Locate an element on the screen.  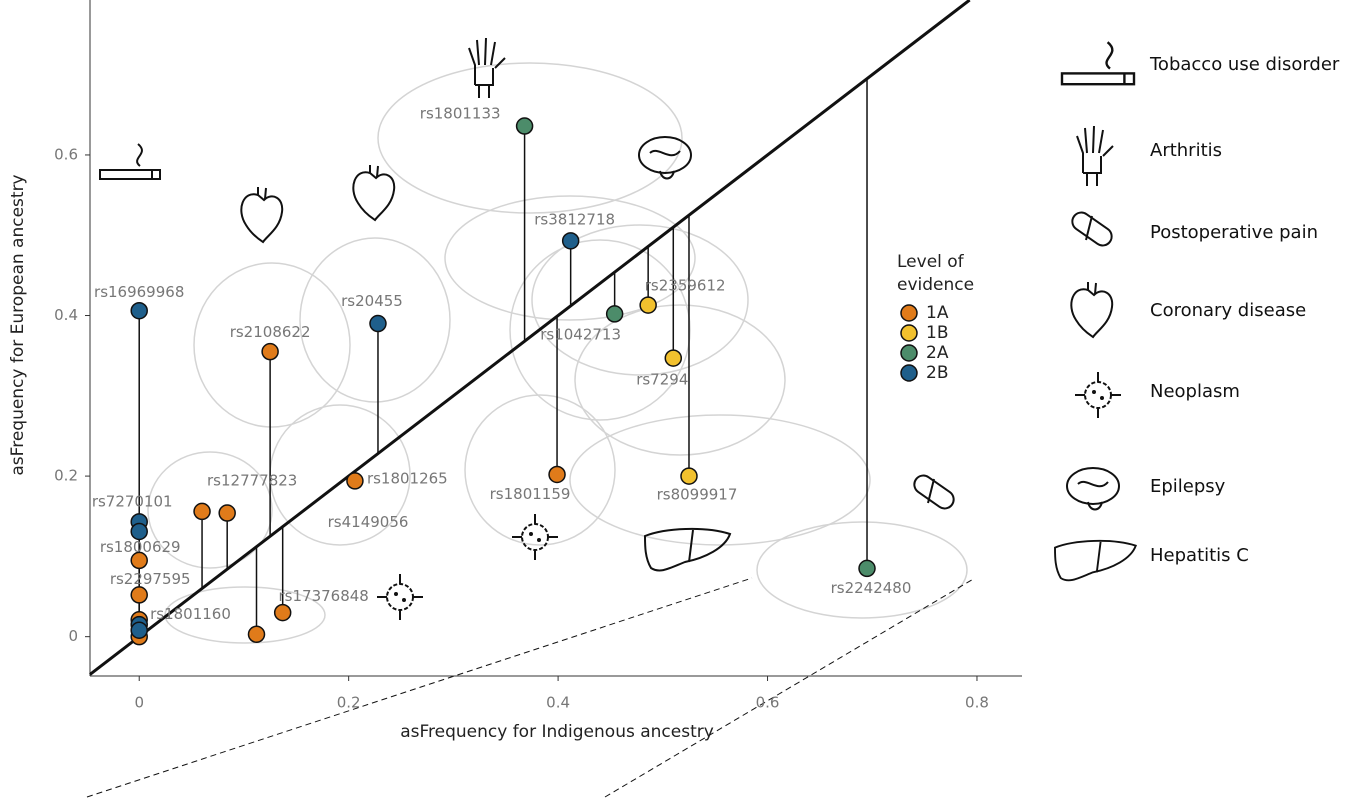
point-label: rs12777823 is located at coordinates (252, 481).